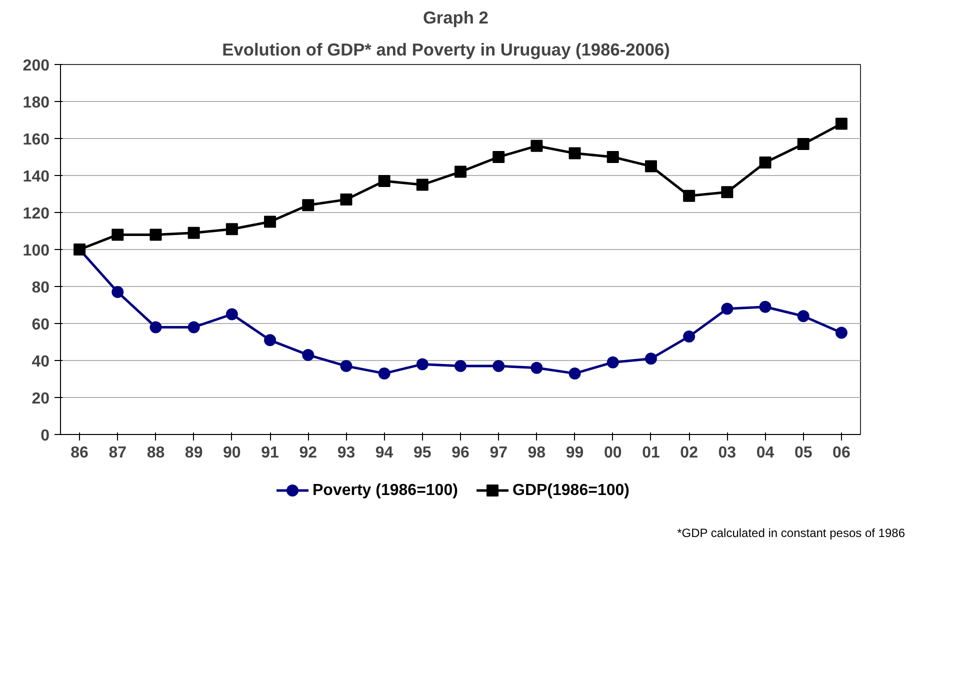 Image resolution: width=971 pixels, height=677 pixels. What do you see at coordinates (537, 453) in the screenshot?
I see `x-tick-label: 98` at bounding box center [537, 453].